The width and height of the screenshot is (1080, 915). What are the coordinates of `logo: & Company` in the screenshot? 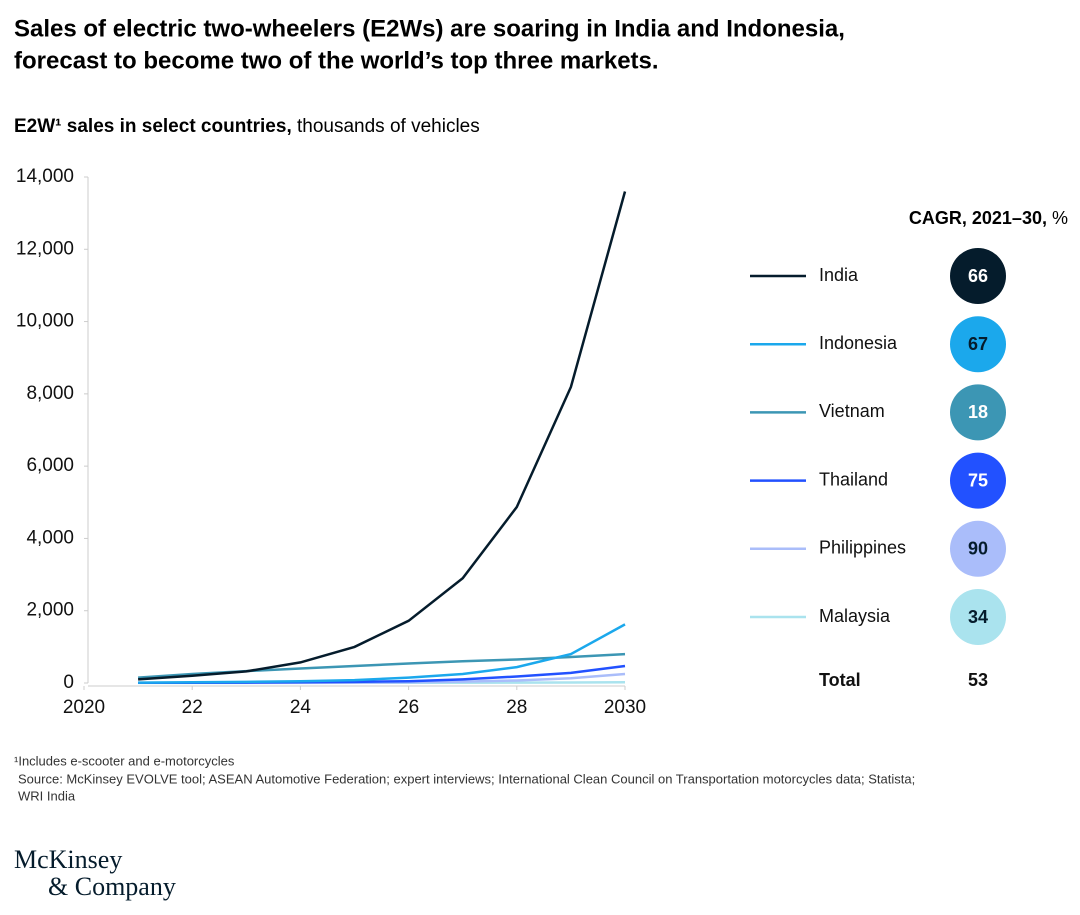 It's located at (112, 886).